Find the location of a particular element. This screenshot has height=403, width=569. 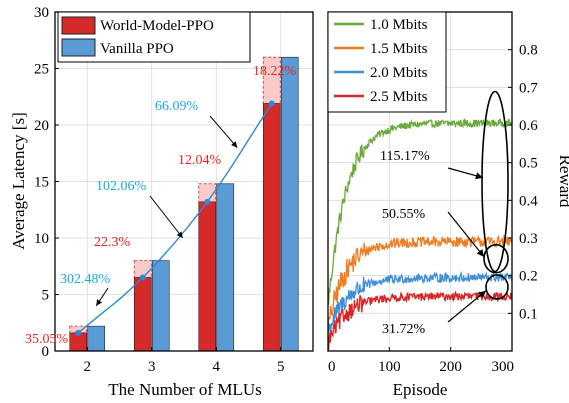

bar-x-axis-label: The Number of MLUs is located at coordinates (184, 389).